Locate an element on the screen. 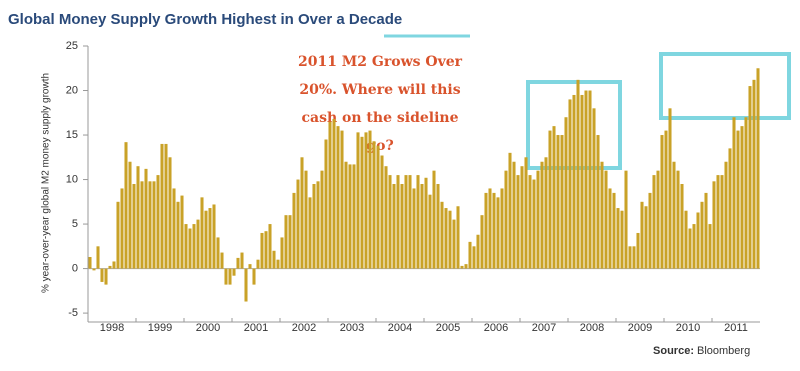 This screenshot has height=371, width=800. y-tick-label: 20 is located at coordinates (72, 90).